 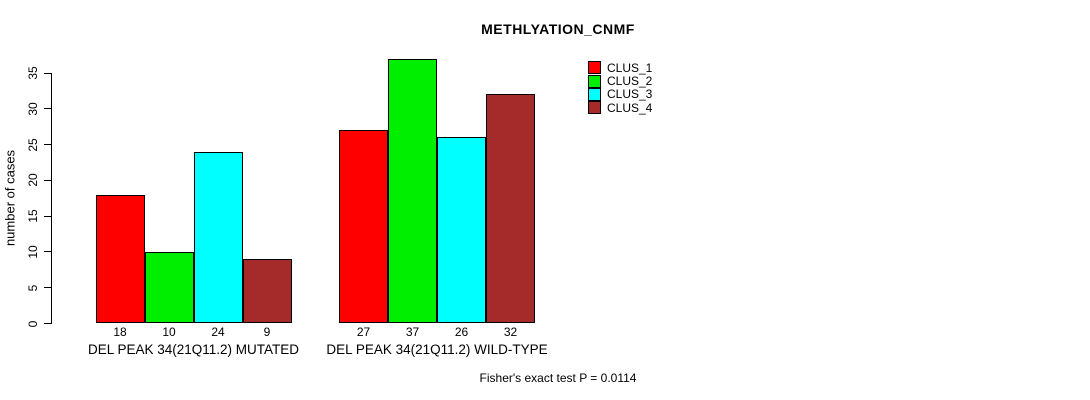 I want to click on x-category-label: DEL PEAK 34(21Q11.2) WILD-TYPE, so click(x=437, y=349).